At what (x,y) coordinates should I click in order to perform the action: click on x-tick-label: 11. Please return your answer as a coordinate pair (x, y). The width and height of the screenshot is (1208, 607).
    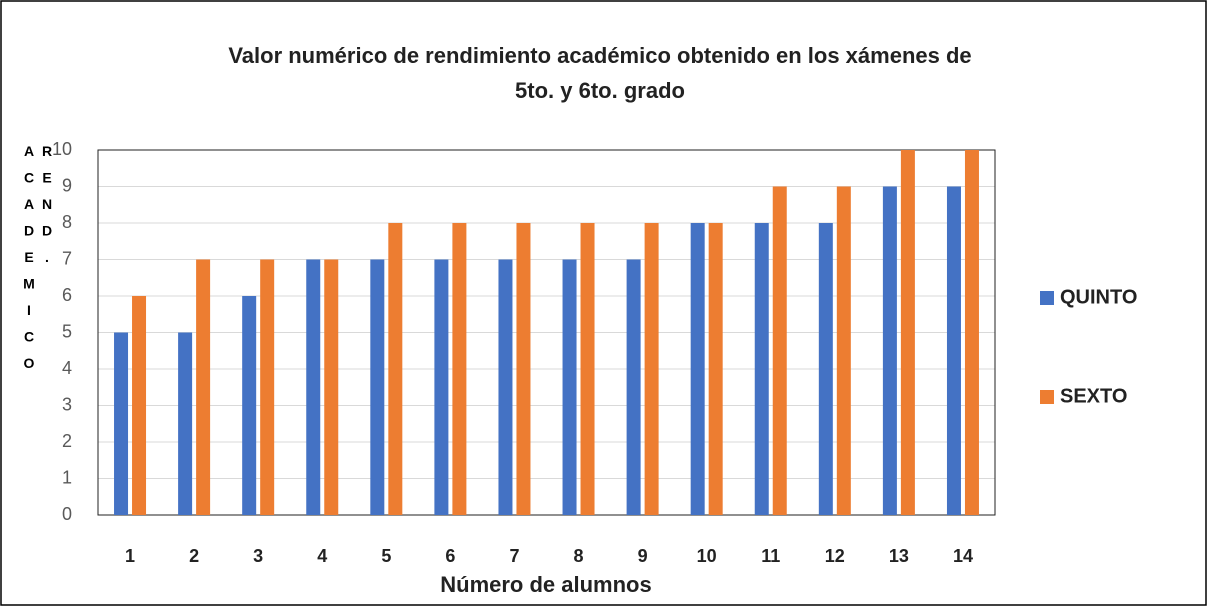
    Looking at the image, I should click on (770, 556).